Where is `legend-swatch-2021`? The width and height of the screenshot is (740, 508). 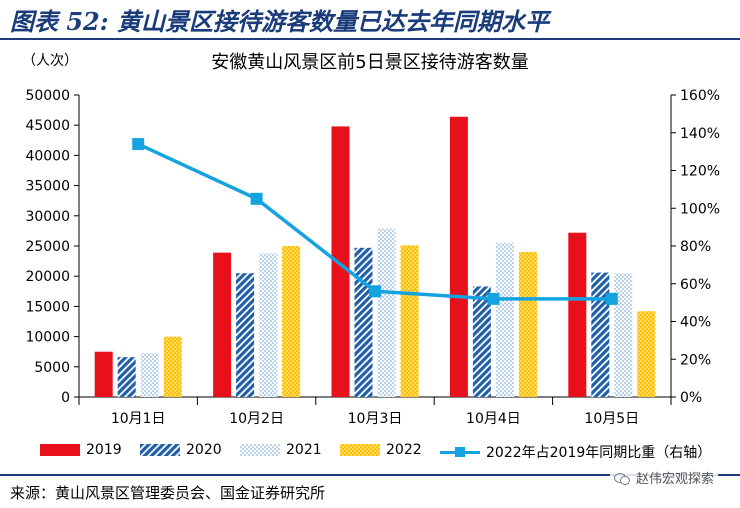 legend-swatch-2021 is located at coordinates (260, 450).